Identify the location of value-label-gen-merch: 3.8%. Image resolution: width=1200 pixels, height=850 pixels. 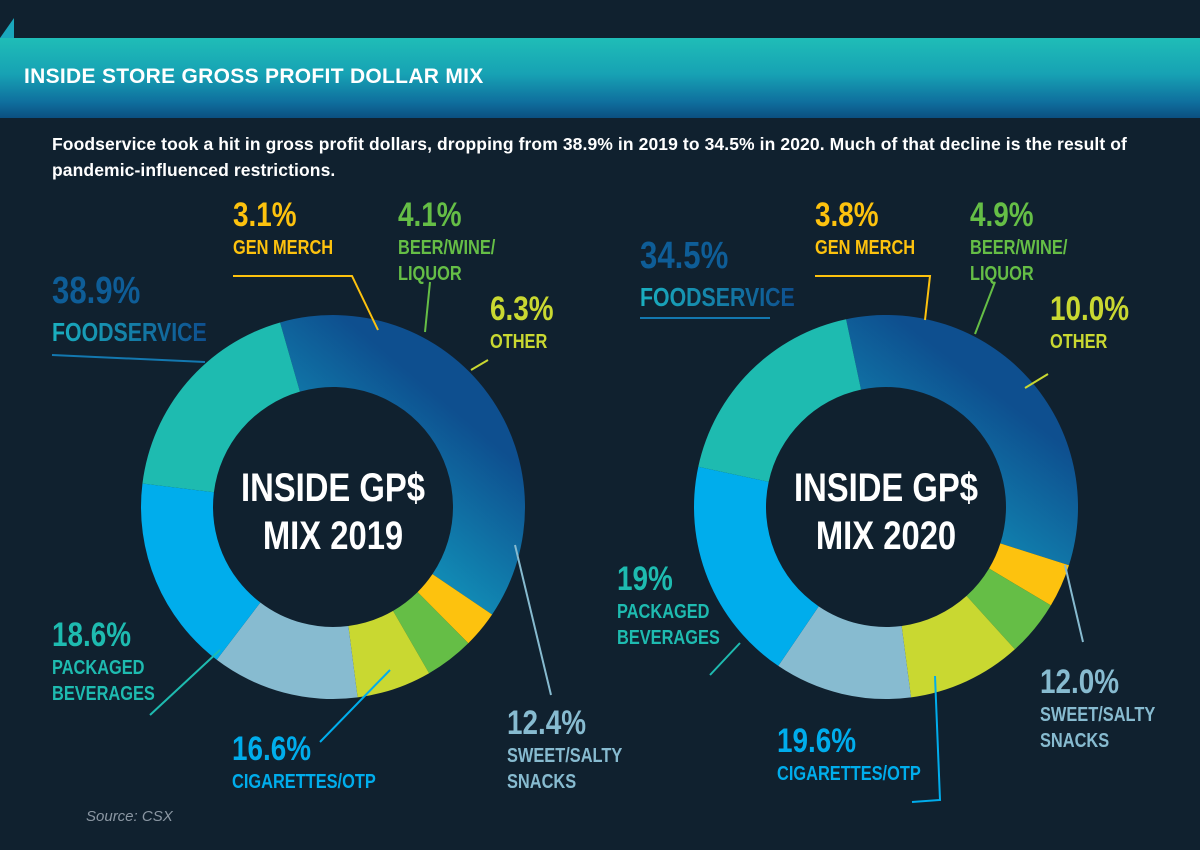
(847, 214).